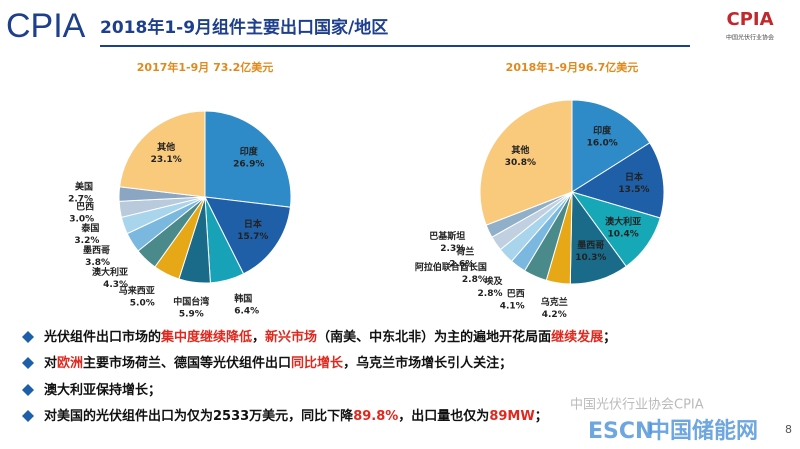 This screenshot has width=800, height=449. Describe the element at coordinates (205, 67) in the screenshot. I see `chart-subtitle: 2017年1-9月 73.2亿美元` at that location.